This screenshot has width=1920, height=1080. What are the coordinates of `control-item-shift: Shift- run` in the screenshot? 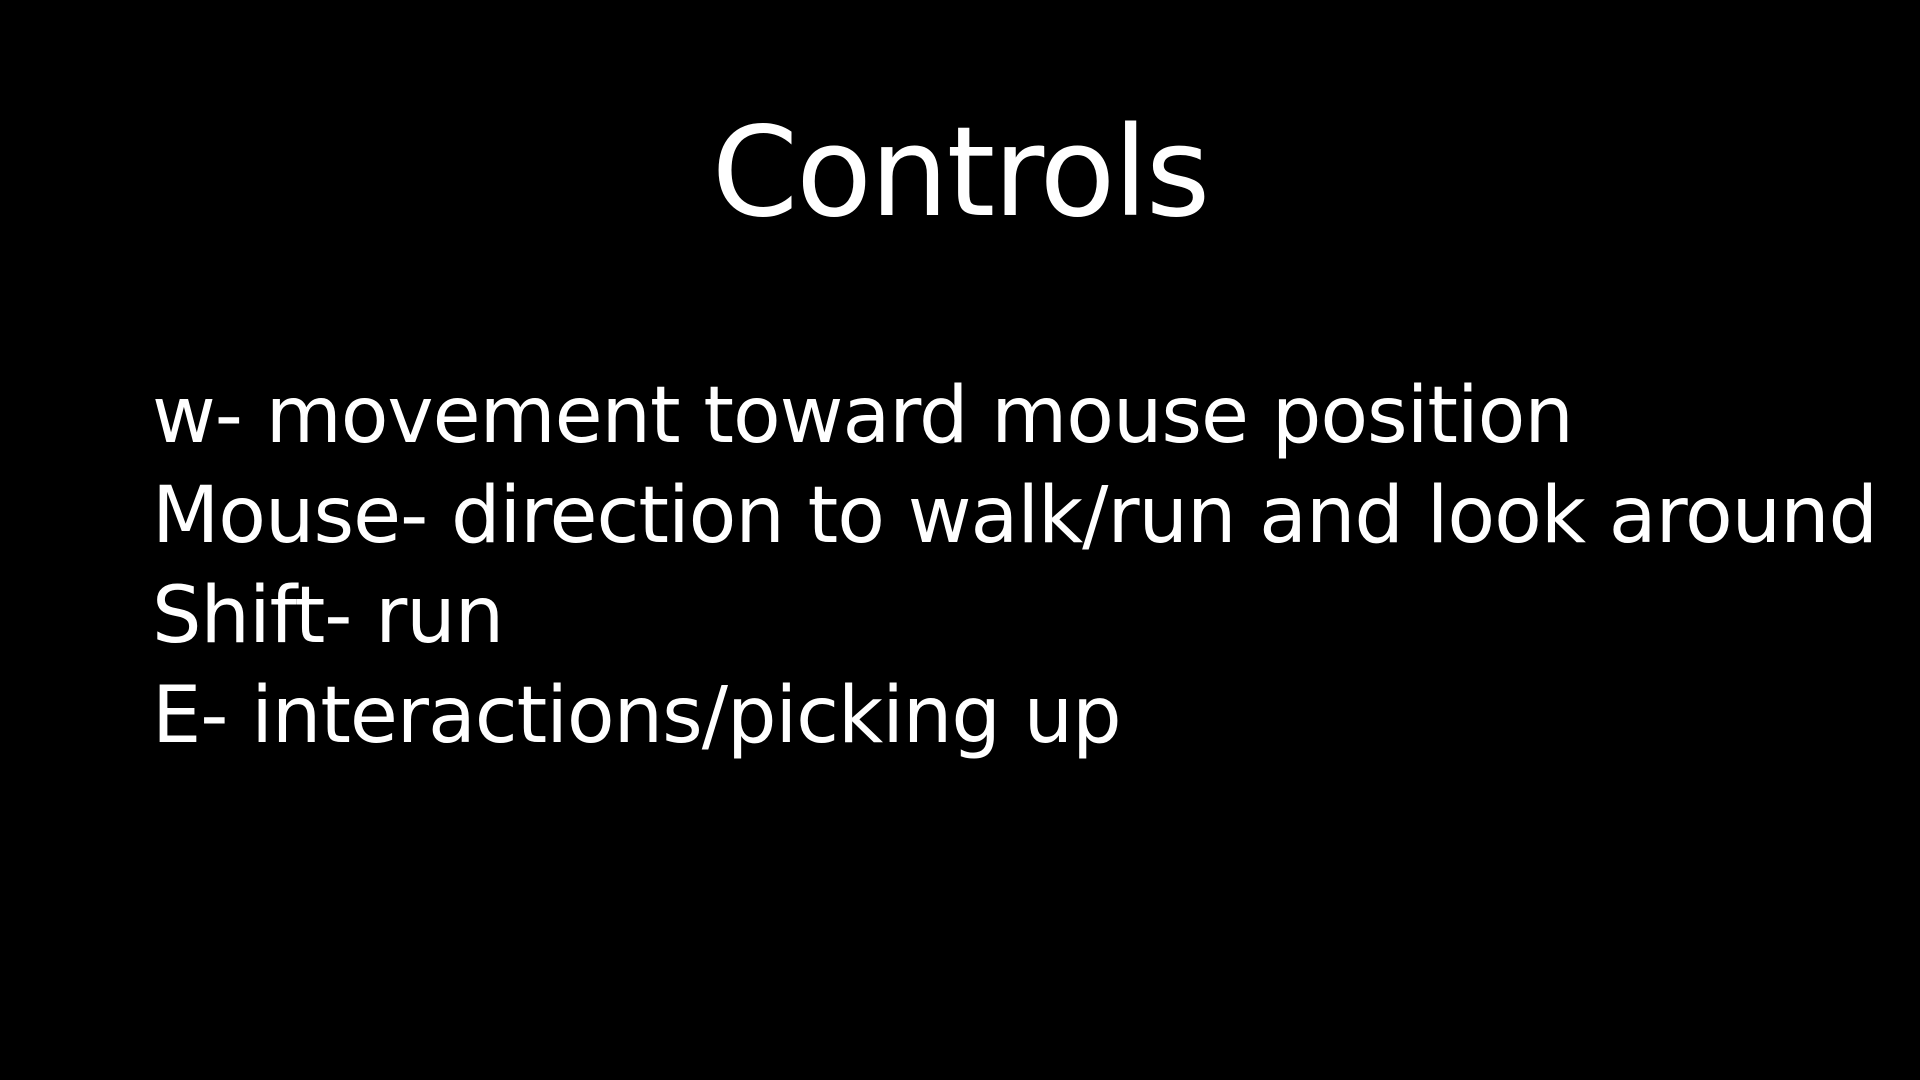 It's located at (328, 616).